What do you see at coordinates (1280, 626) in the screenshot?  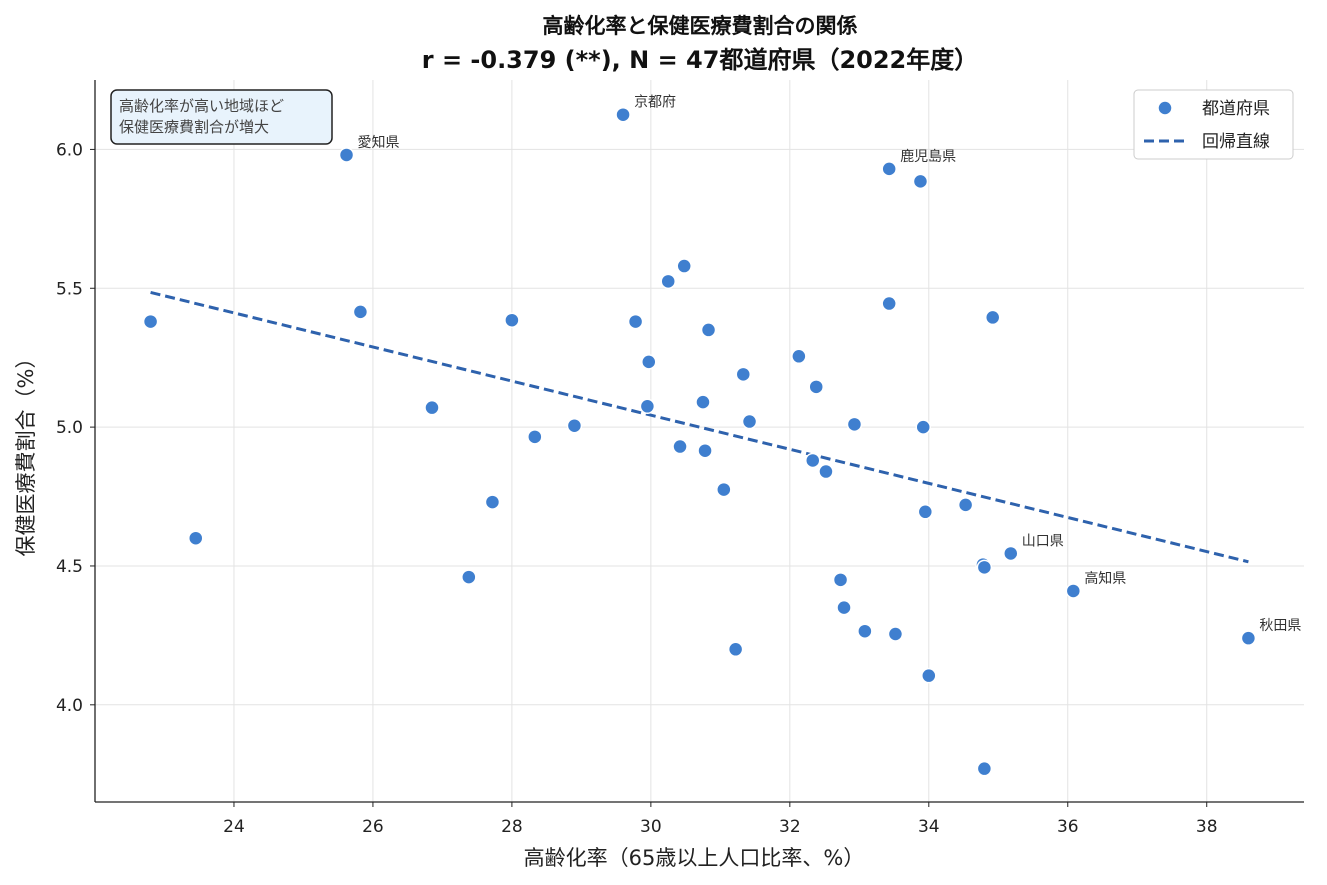 I see `point-label: 秋田県` at bounding box center [1280, 626].